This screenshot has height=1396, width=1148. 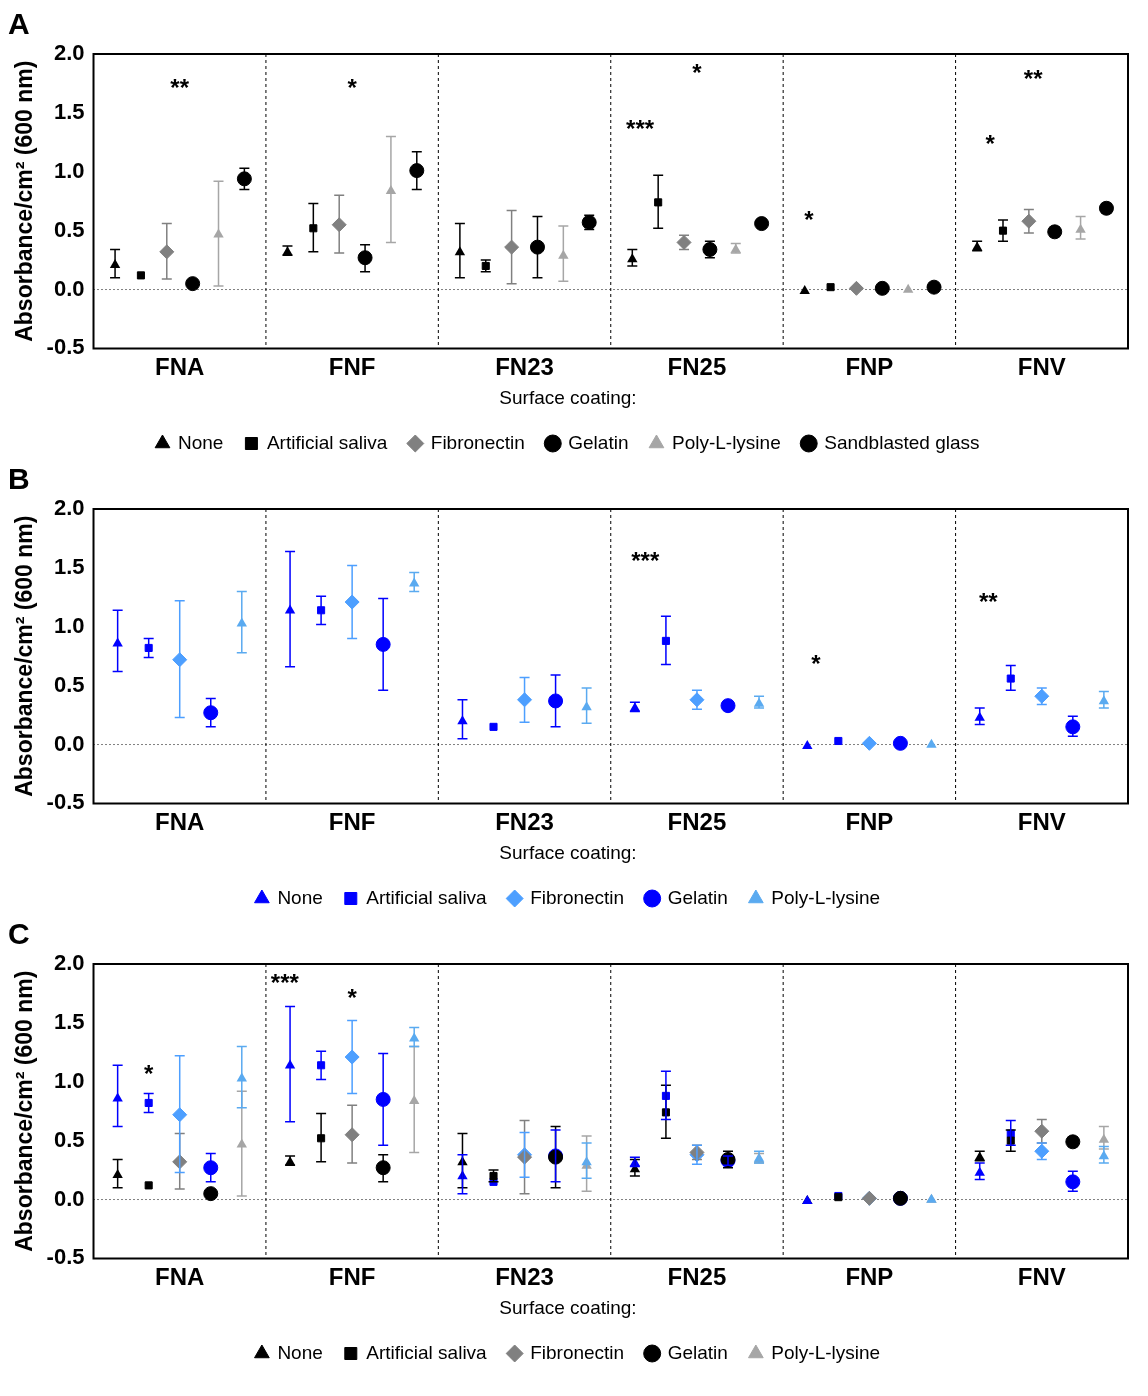 What do you see at coordinates (19, 24) in the screenshot?
I see `chart-title: A` at bounding box center [19, 24].